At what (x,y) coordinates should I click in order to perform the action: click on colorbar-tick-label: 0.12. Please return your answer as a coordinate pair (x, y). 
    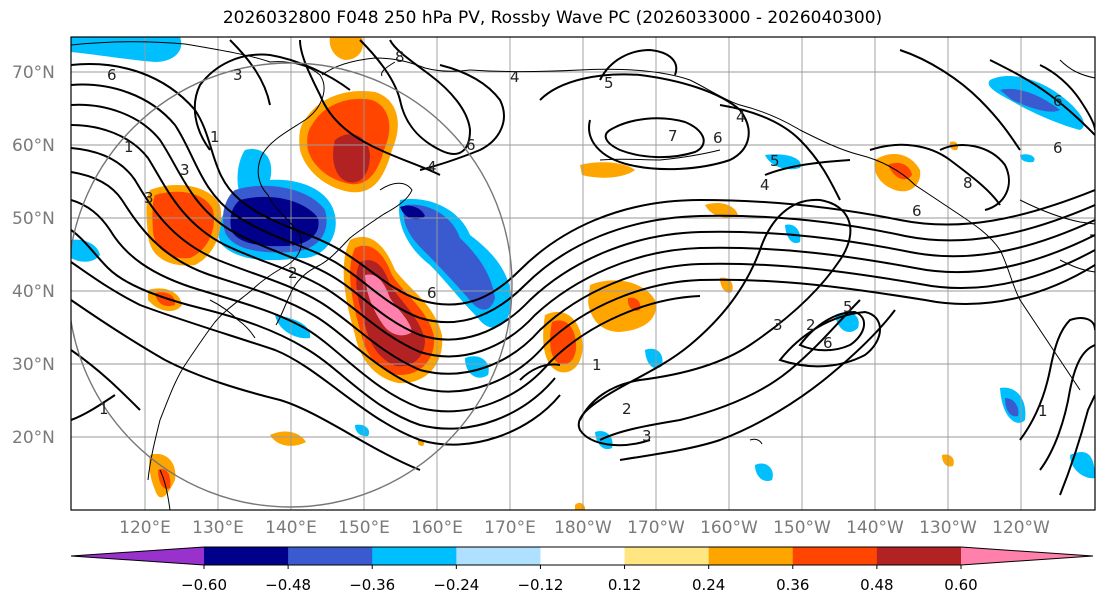
    Looking at the image, I should click on (624, 585).